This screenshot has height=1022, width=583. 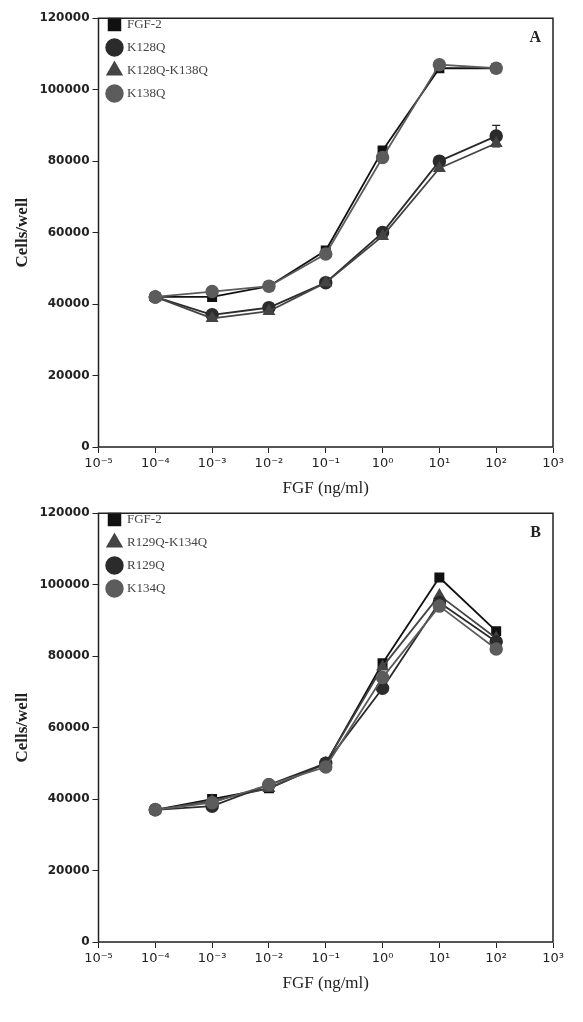 What do you see at coordinates (168, 69) in the screenshot?
I see `legend-label: K128Q-K138Q` at bounding box center [168, 69].